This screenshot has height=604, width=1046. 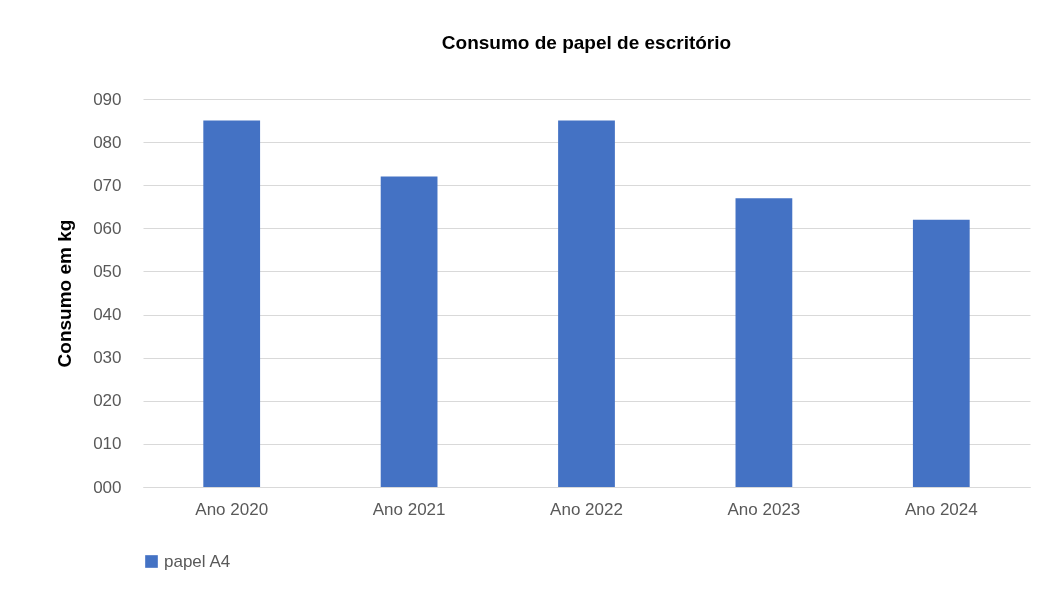 What do you see at coordinates (586, 509) in the screenshot?
I see `x-tick-label: Ano 2022` at bounding box center [586, 509].